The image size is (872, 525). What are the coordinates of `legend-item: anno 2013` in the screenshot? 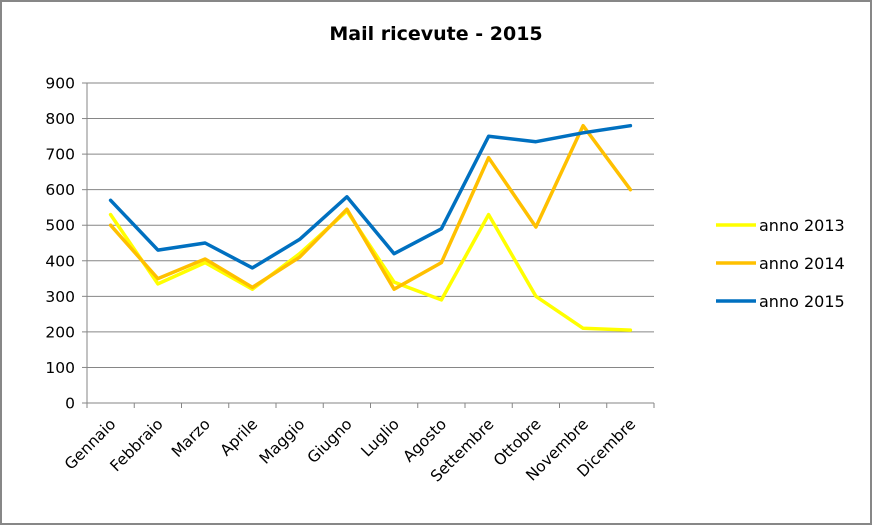 It's located at (780, 225).